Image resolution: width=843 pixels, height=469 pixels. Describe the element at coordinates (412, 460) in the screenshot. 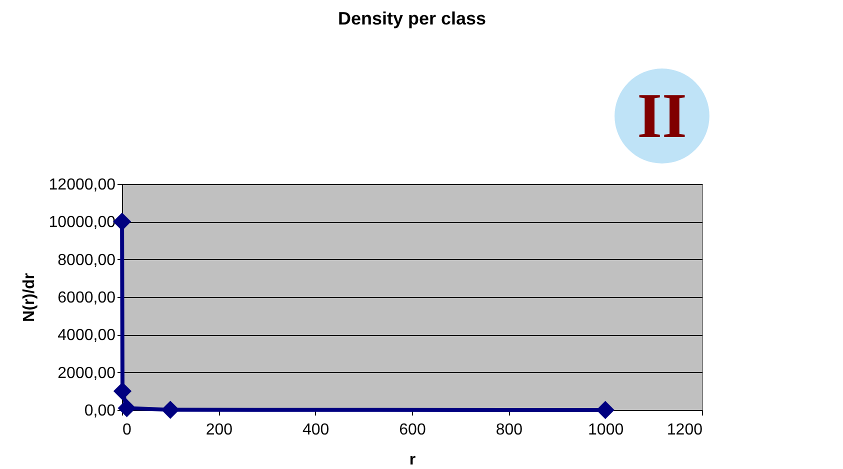

I see `x-axis-title: r` at that location.